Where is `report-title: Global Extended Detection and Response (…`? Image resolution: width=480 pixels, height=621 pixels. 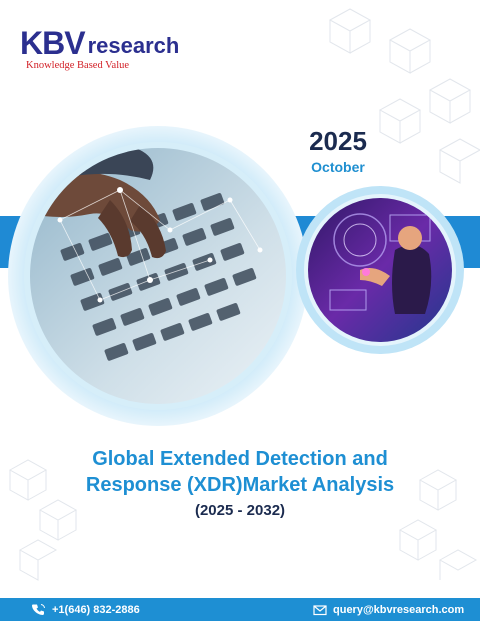
report-title: Global Extended Detection and Response (… is located at coordinates (240, 484).